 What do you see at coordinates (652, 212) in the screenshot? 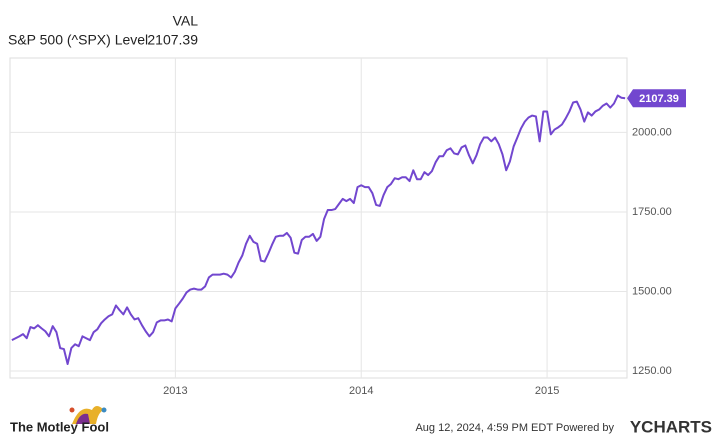
I see `y-tick-label: 1750.00` at bounding box center [652, 212].